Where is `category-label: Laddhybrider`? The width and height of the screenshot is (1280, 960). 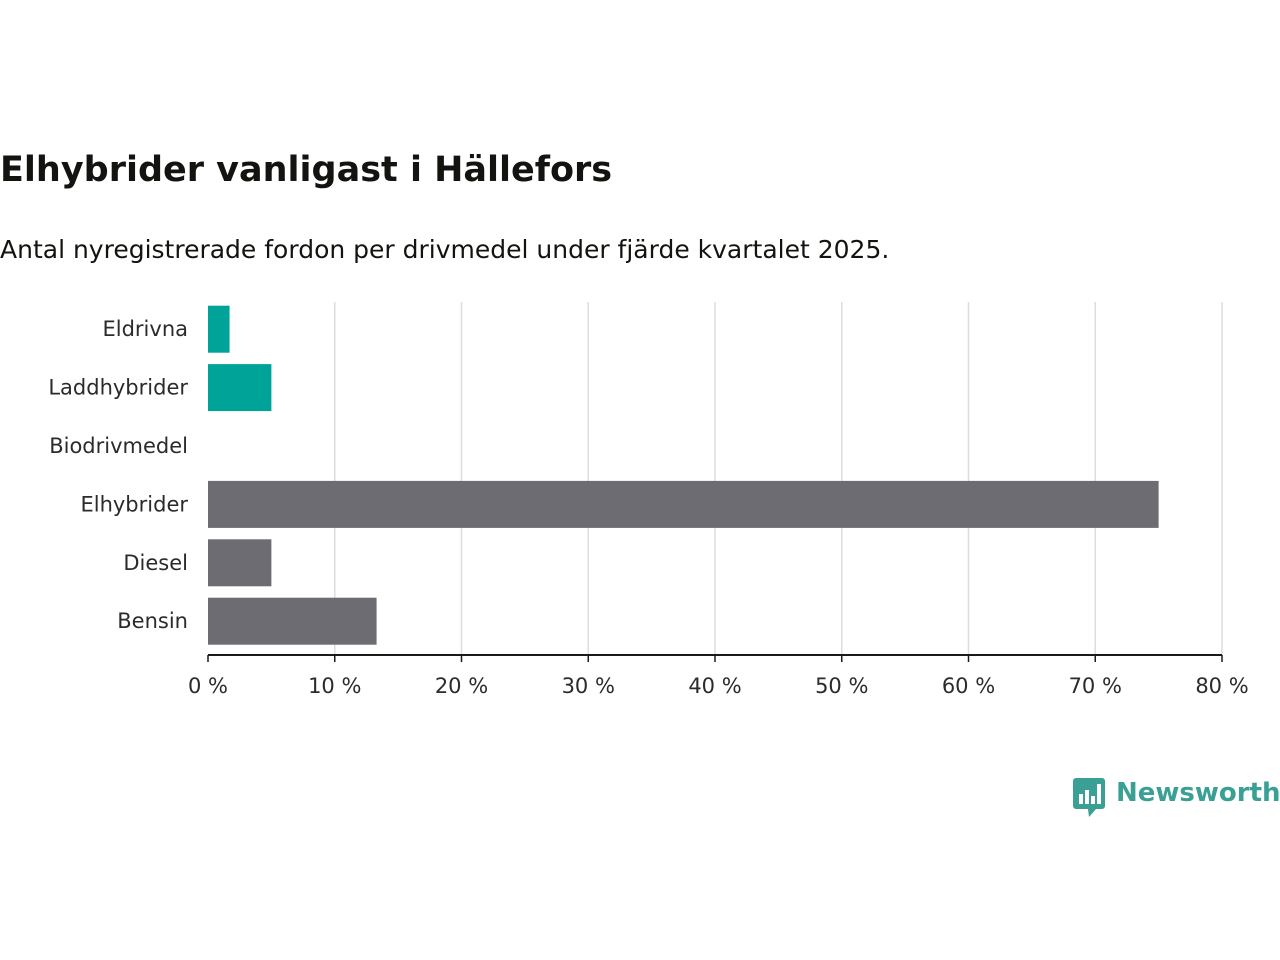 category-label: Laddhybrider is located at coordinates (118, 388).